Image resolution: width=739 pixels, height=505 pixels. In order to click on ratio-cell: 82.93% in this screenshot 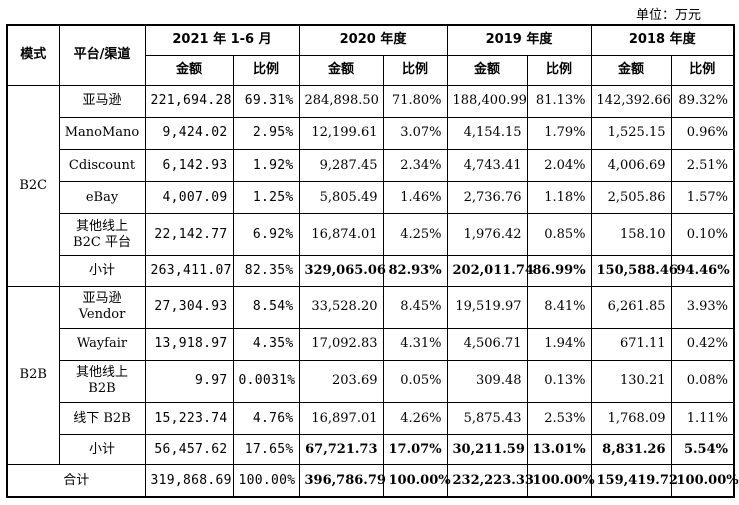, I will do `click(415, 271)`.